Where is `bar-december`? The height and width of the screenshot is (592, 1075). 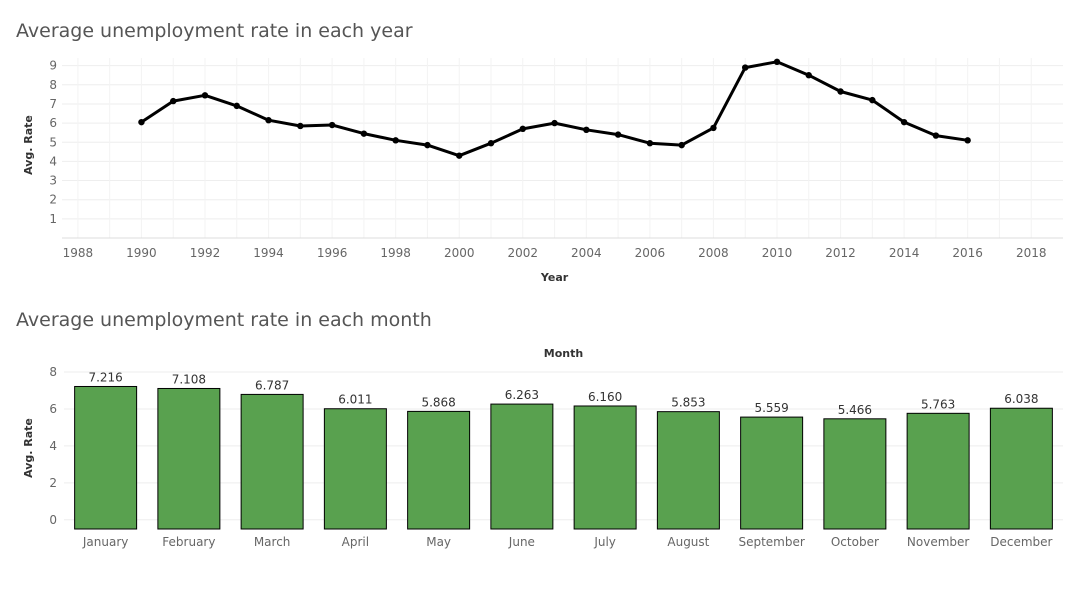 bar-december is located at coordinates (1021, 468).